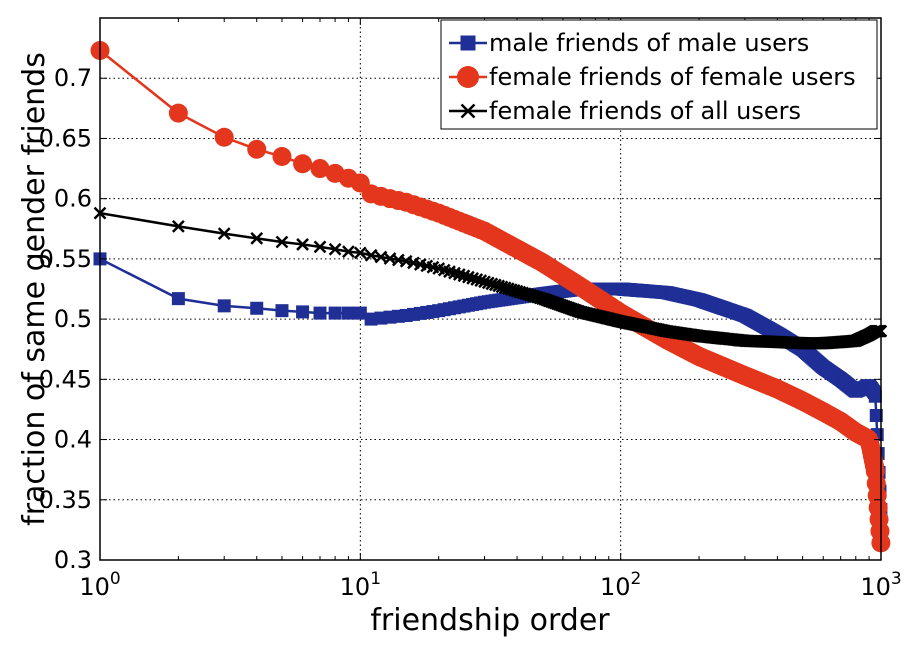  Describe the element at coordinates (73, 560) in the screenshot. I see `y-tick-label: 0.3` at that location.